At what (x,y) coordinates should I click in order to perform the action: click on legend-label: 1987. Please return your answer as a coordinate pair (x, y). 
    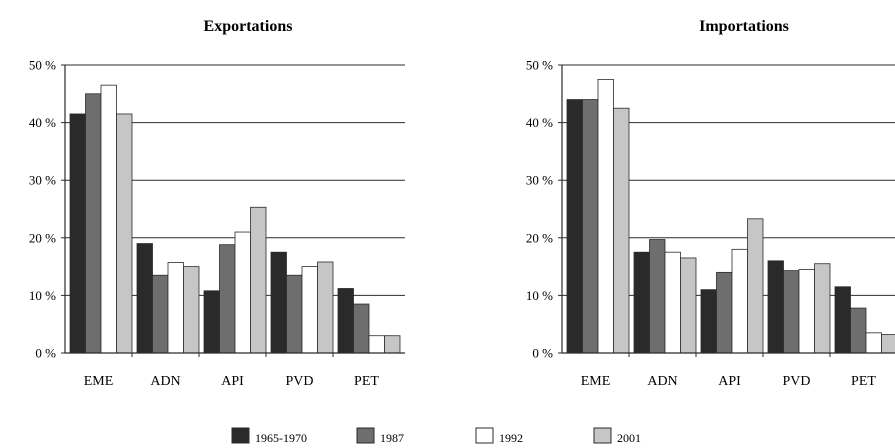
    Looking at the image, I should click on (392, 438).